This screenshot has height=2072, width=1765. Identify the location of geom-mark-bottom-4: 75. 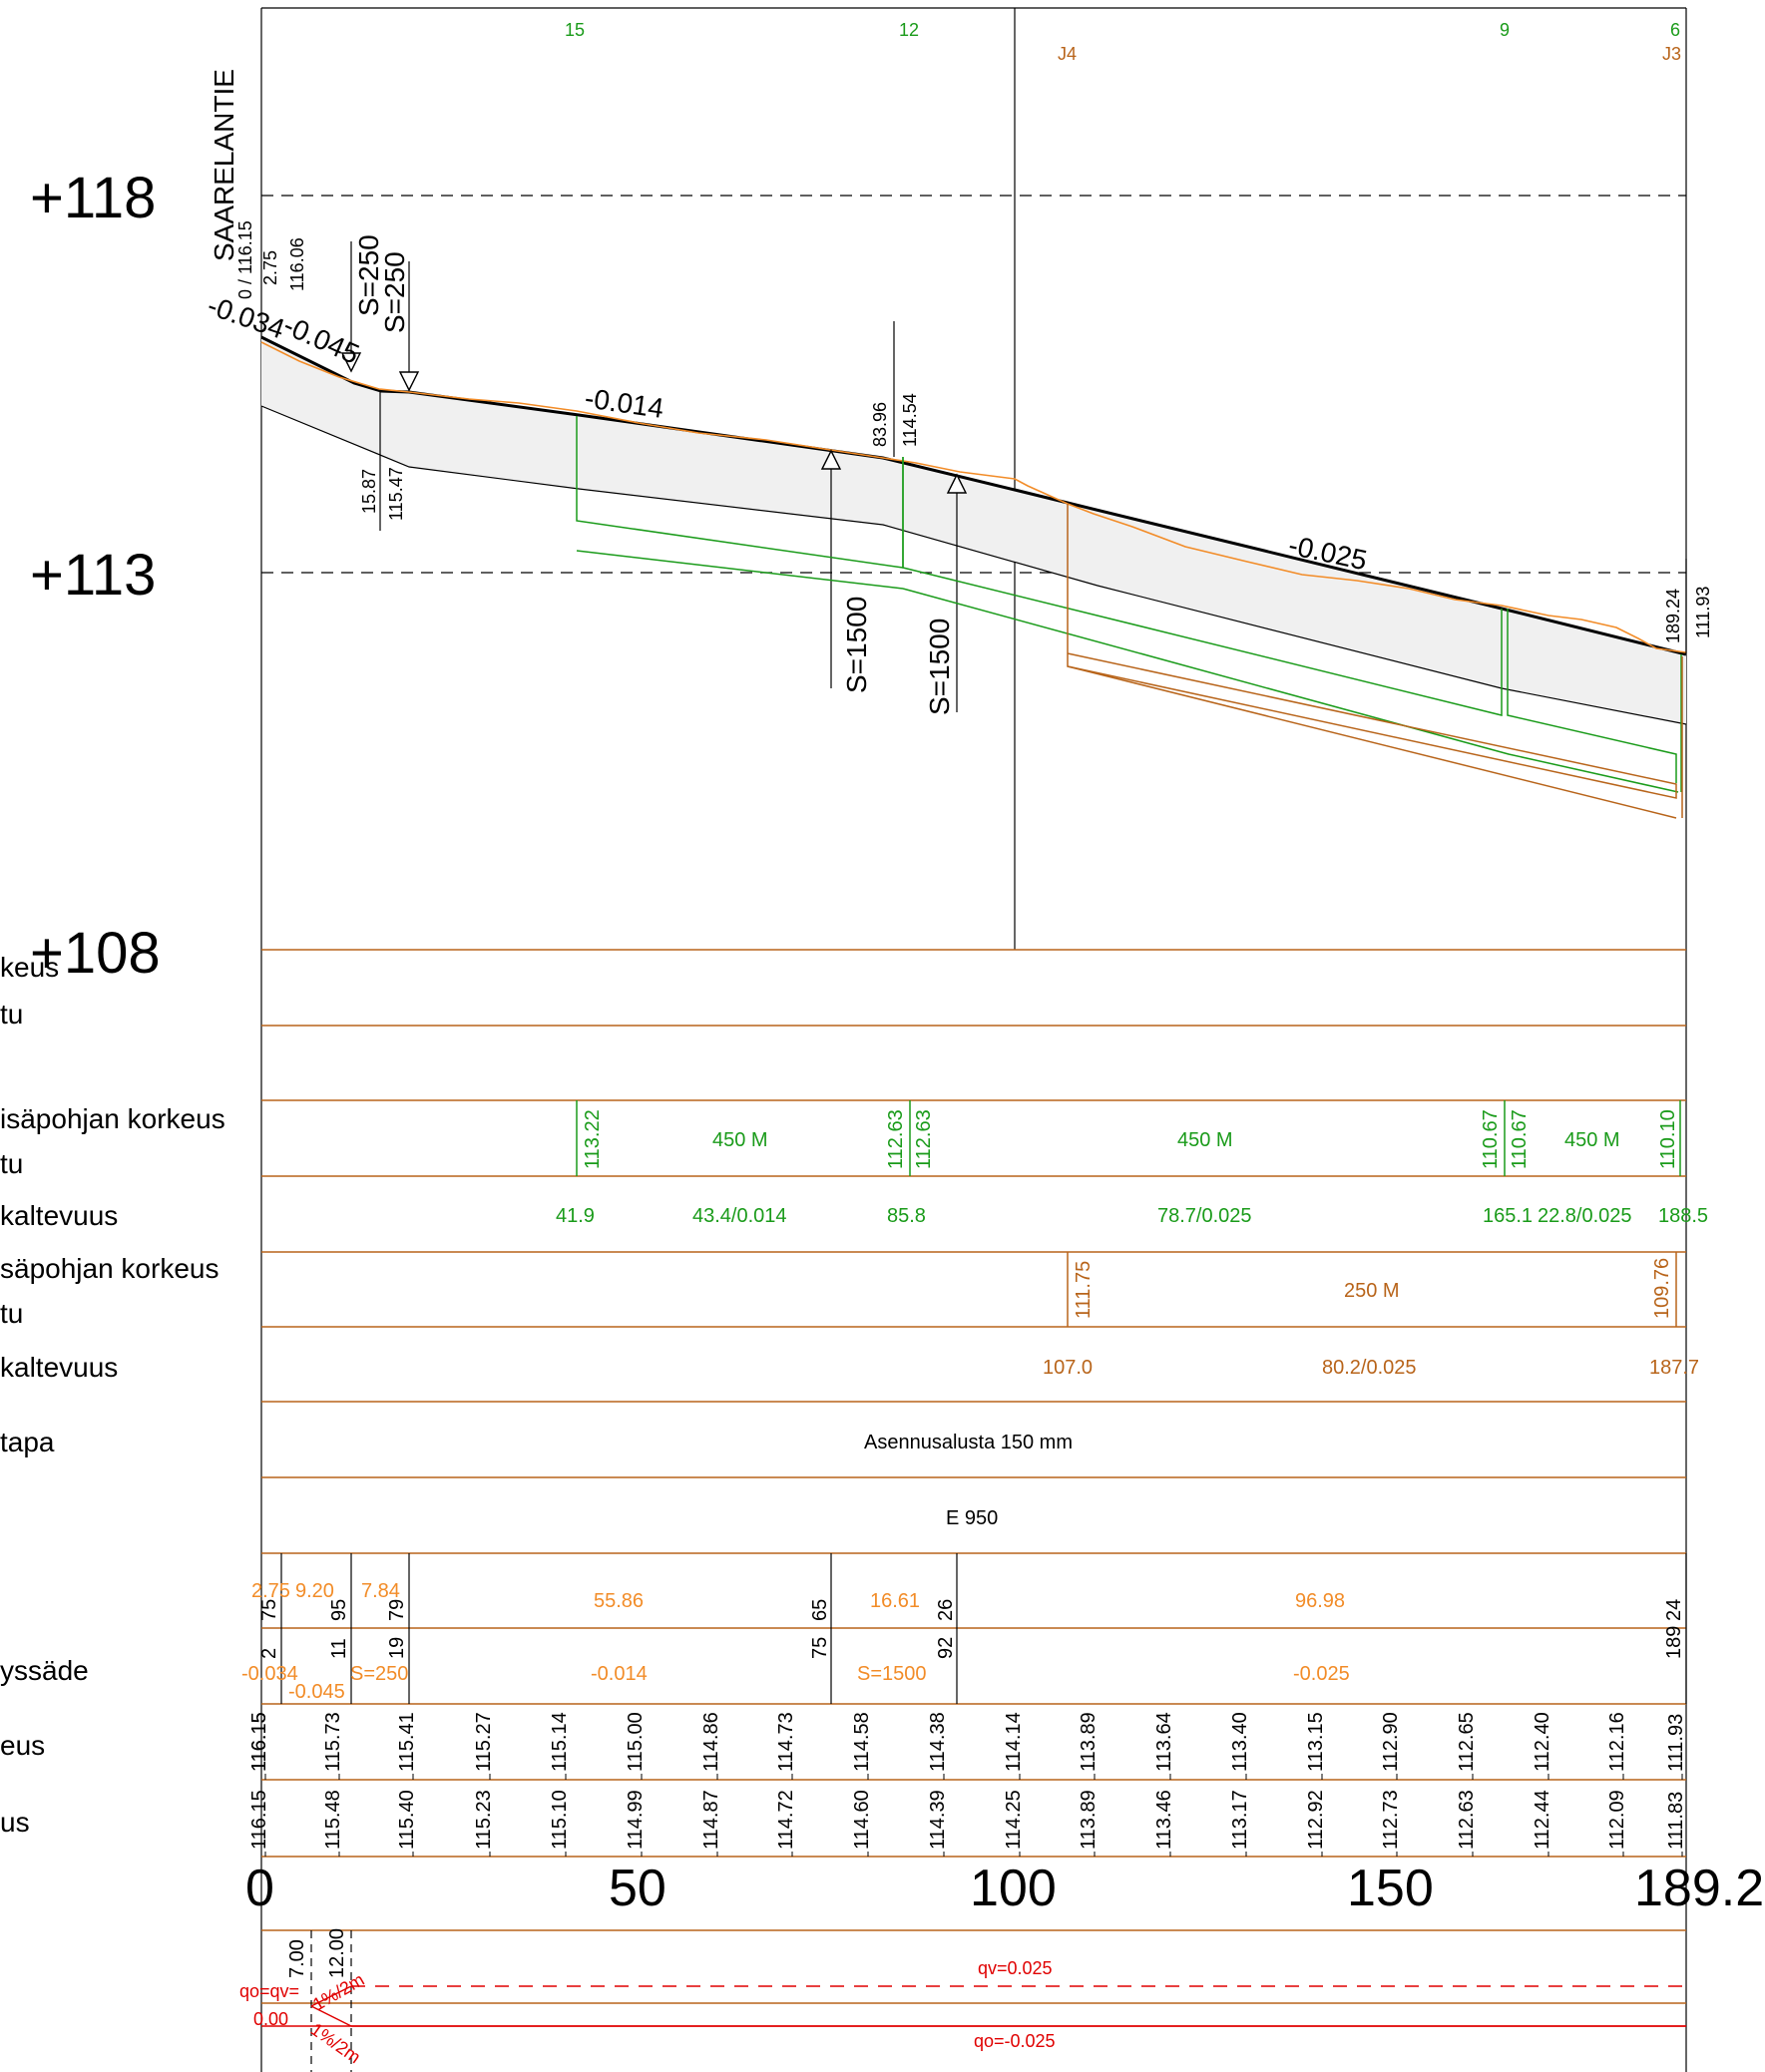
(820, 1648).